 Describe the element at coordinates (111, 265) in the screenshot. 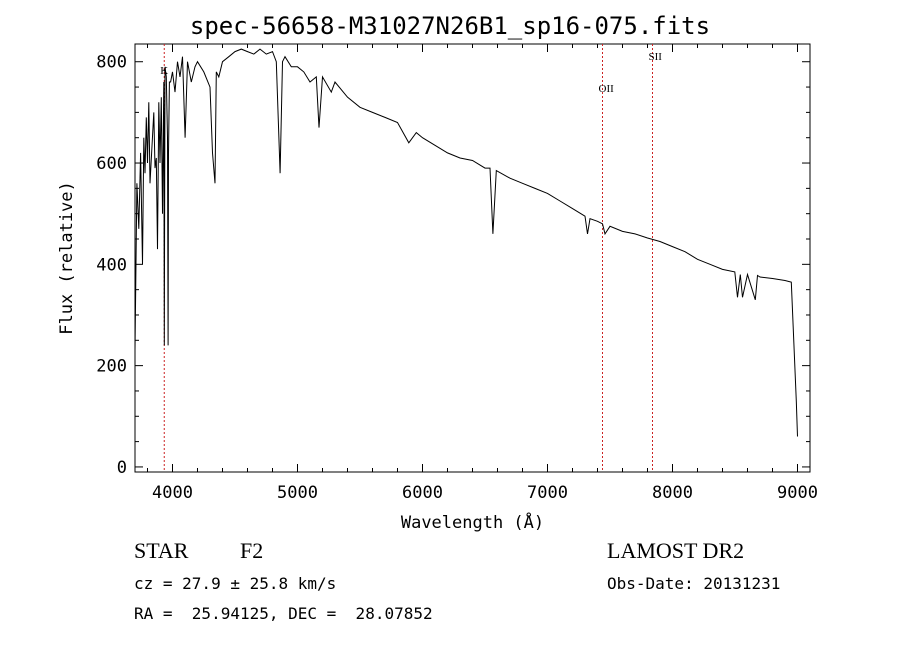

I see `y-tick-label: 400` at that location.